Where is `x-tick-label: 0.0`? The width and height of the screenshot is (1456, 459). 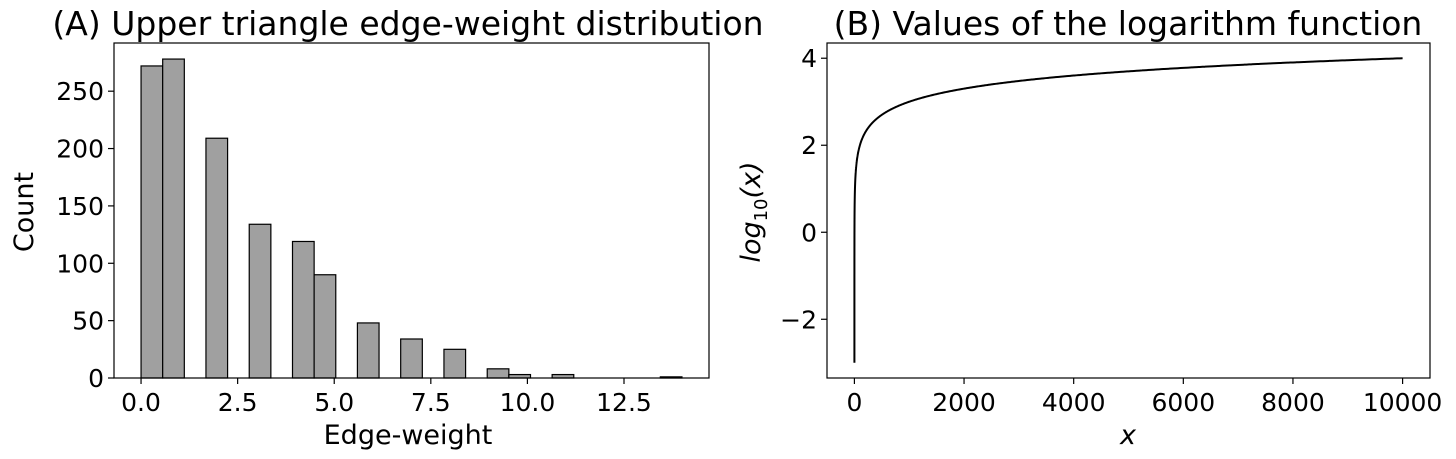
x-tick-label: 0.0 is located at coordinates (141, 402).